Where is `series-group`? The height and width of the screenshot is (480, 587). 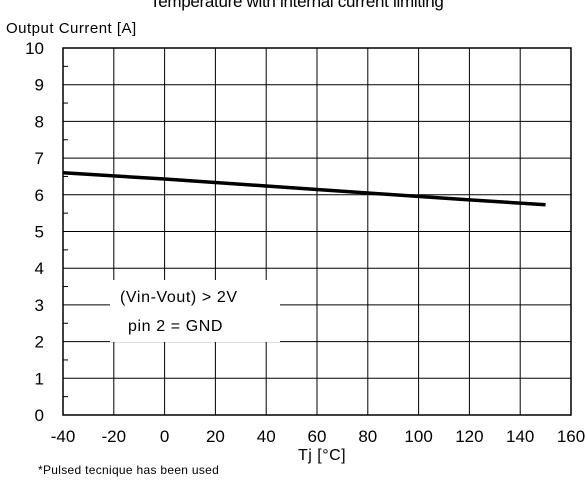
series-group is located at coordinates (304, 189).